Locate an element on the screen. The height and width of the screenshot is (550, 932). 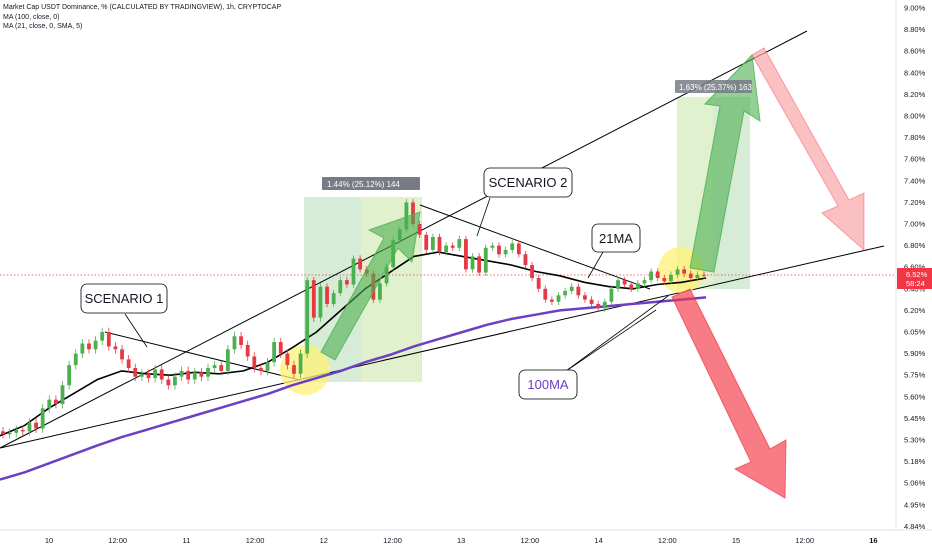
ma21-label: 21MA is located at coordinates (616, 238).